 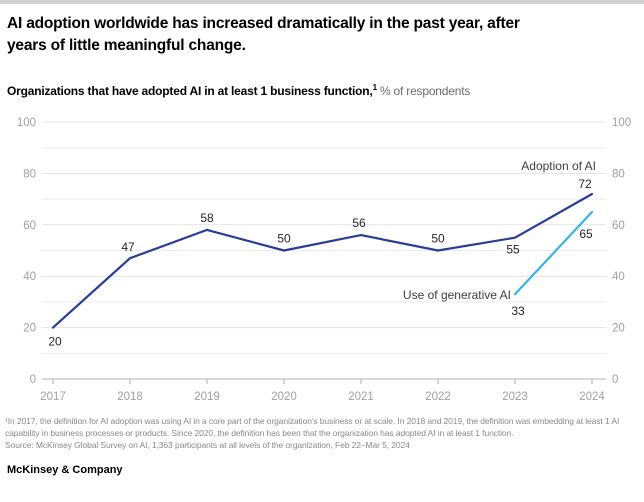 I want to click on y-axis-label-left: 40, so click(x=29, y=277).